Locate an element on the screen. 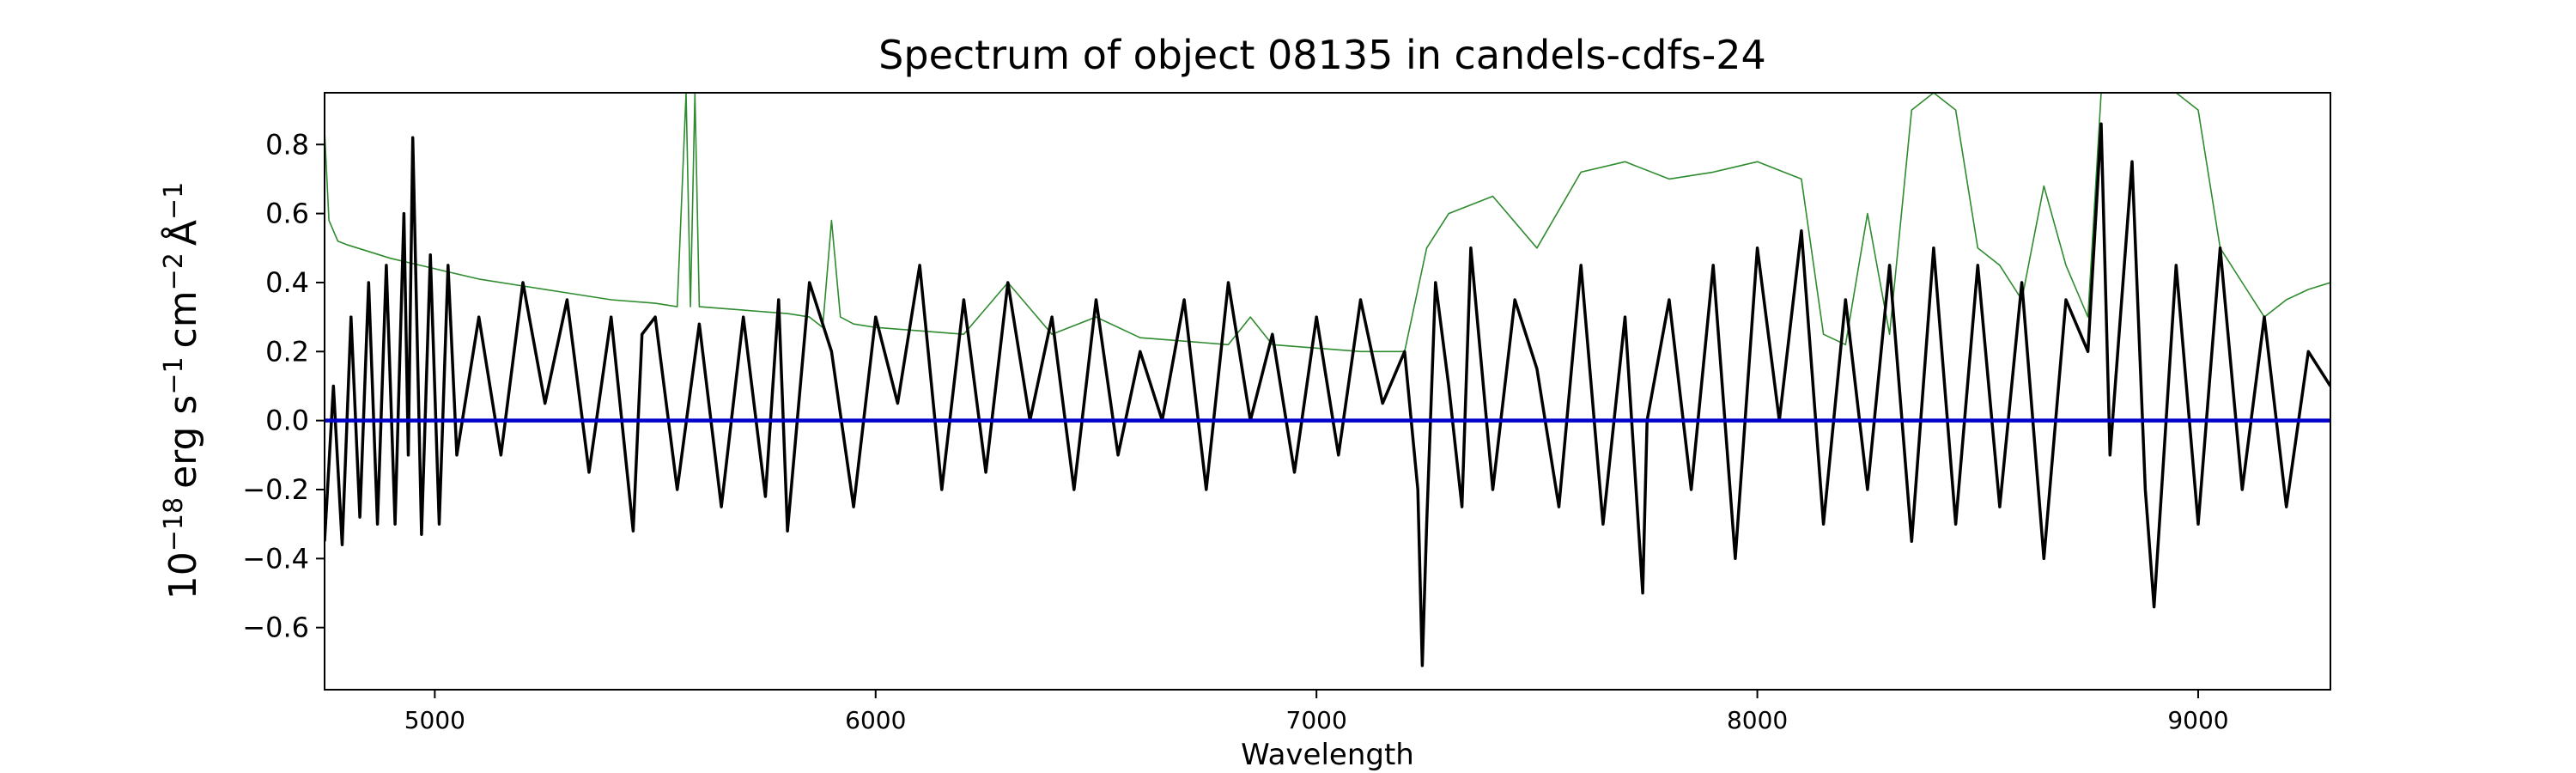 This screenshot has width=2576, height=773. y-axis-label: 10−18erg s−1cm−2Å−1 is located at coordinates (182, 391).